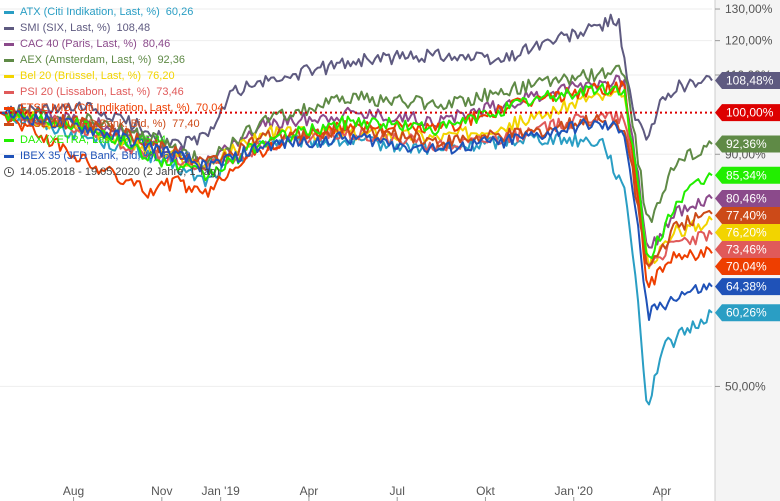 The width and height of the screenshot is (780, 501). I want to click on legend-item-7: FTSE MIB (Citi Indikation, Last, %) 70,04, so click(113, 108).